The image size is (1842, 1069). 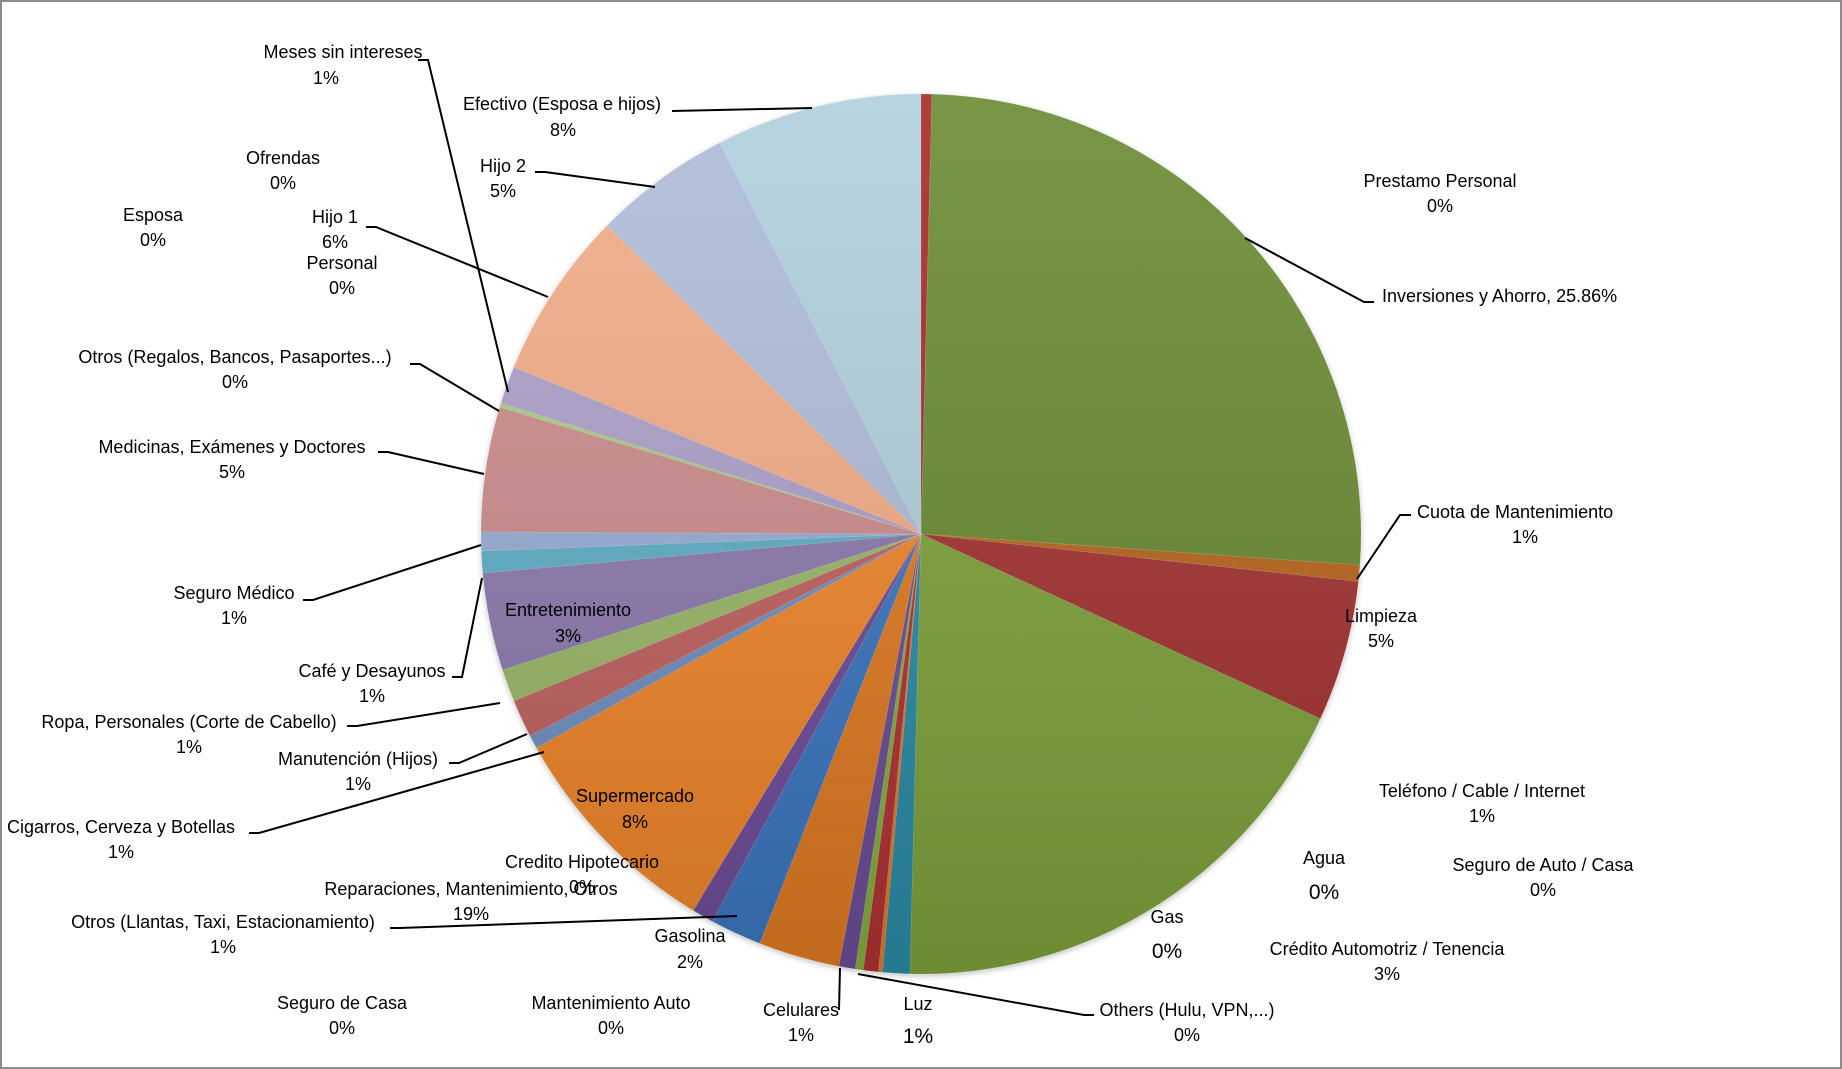 What do you see at coordinates (503, 191) in the screenshot?
I see `label-hijo2-pct: 5%` at bounding box center [503, 191].